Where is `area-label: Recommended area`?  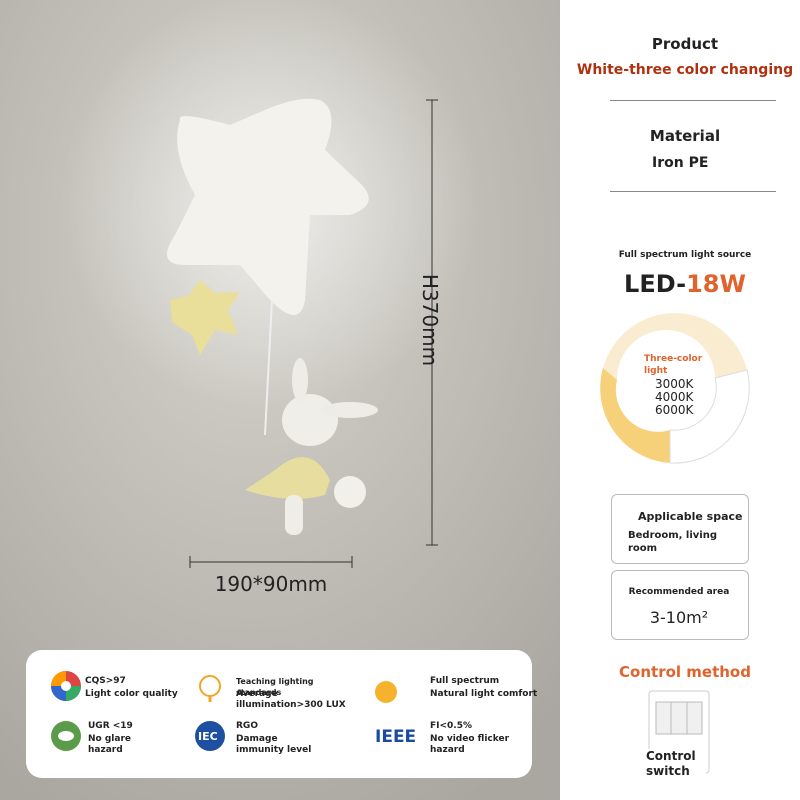 area-label: Recommended area is located at coordinates (679, 592).